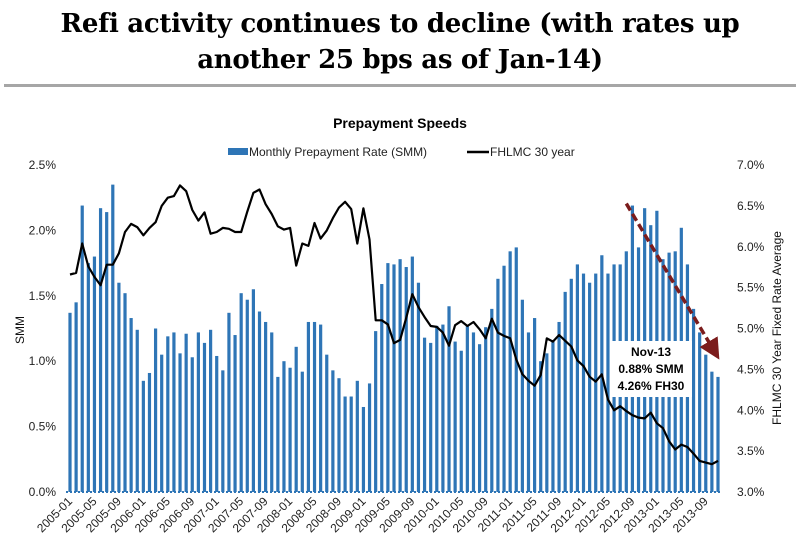 The image size is (800, 559). I want to click on annotation-box, so click(651, 369).